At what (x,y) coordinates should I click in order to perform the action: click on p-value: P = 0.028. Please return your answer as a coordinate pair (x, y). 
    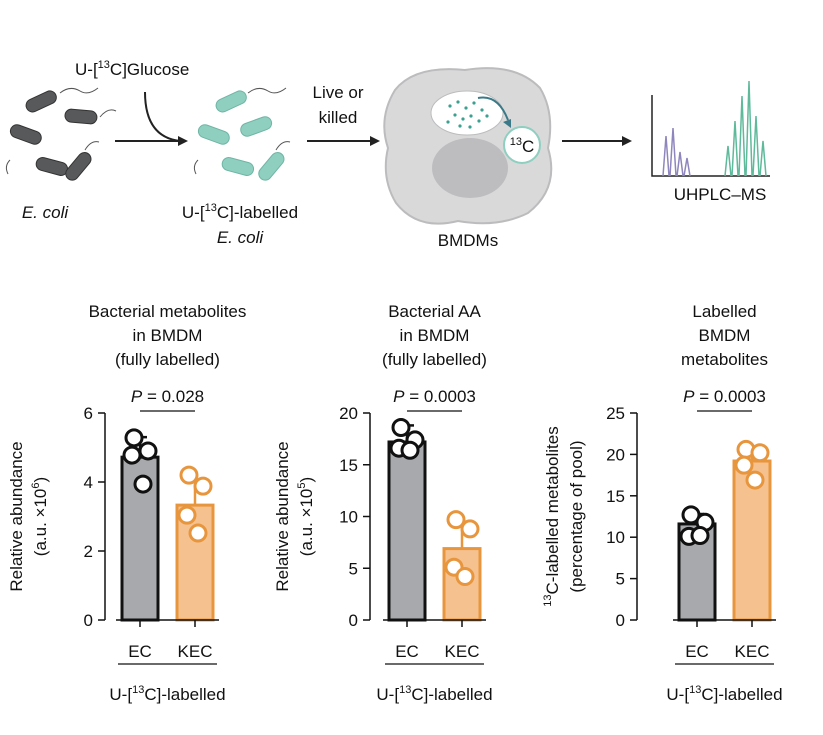
    Looking at the image, I should click on (167, 396).